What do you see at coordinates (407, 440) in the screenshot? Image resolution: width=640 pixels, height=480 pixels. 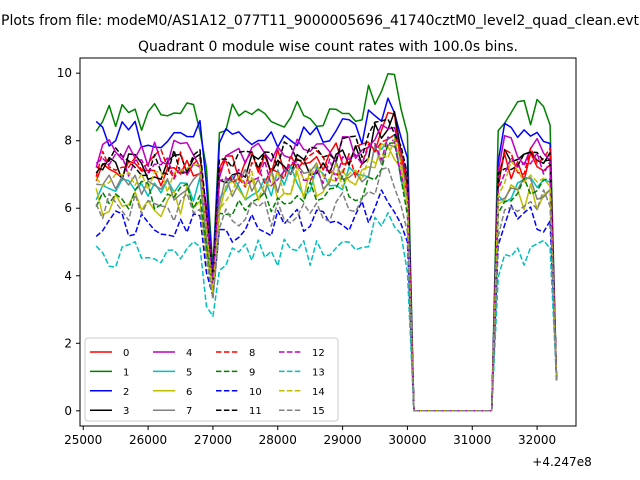 I see `x-tick-label: 30000` at bounding box center [407, 440].